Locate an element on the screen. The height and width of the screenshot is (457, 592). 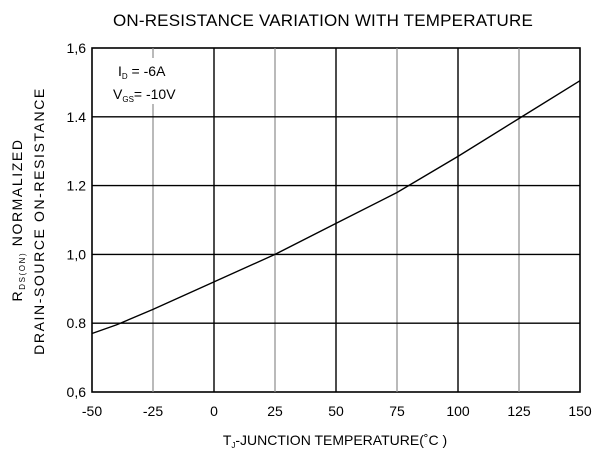
y-tick-label: 1.4 is located at coordinates (77, 117).